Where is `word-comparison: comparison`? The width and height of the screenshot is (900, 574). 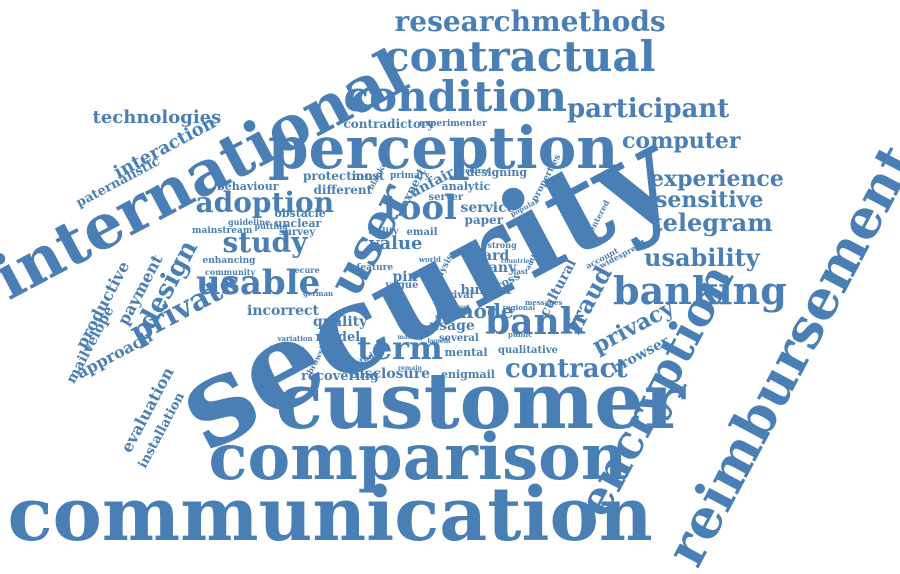 word-comparison: comparison is located at coordinates (418, 457).